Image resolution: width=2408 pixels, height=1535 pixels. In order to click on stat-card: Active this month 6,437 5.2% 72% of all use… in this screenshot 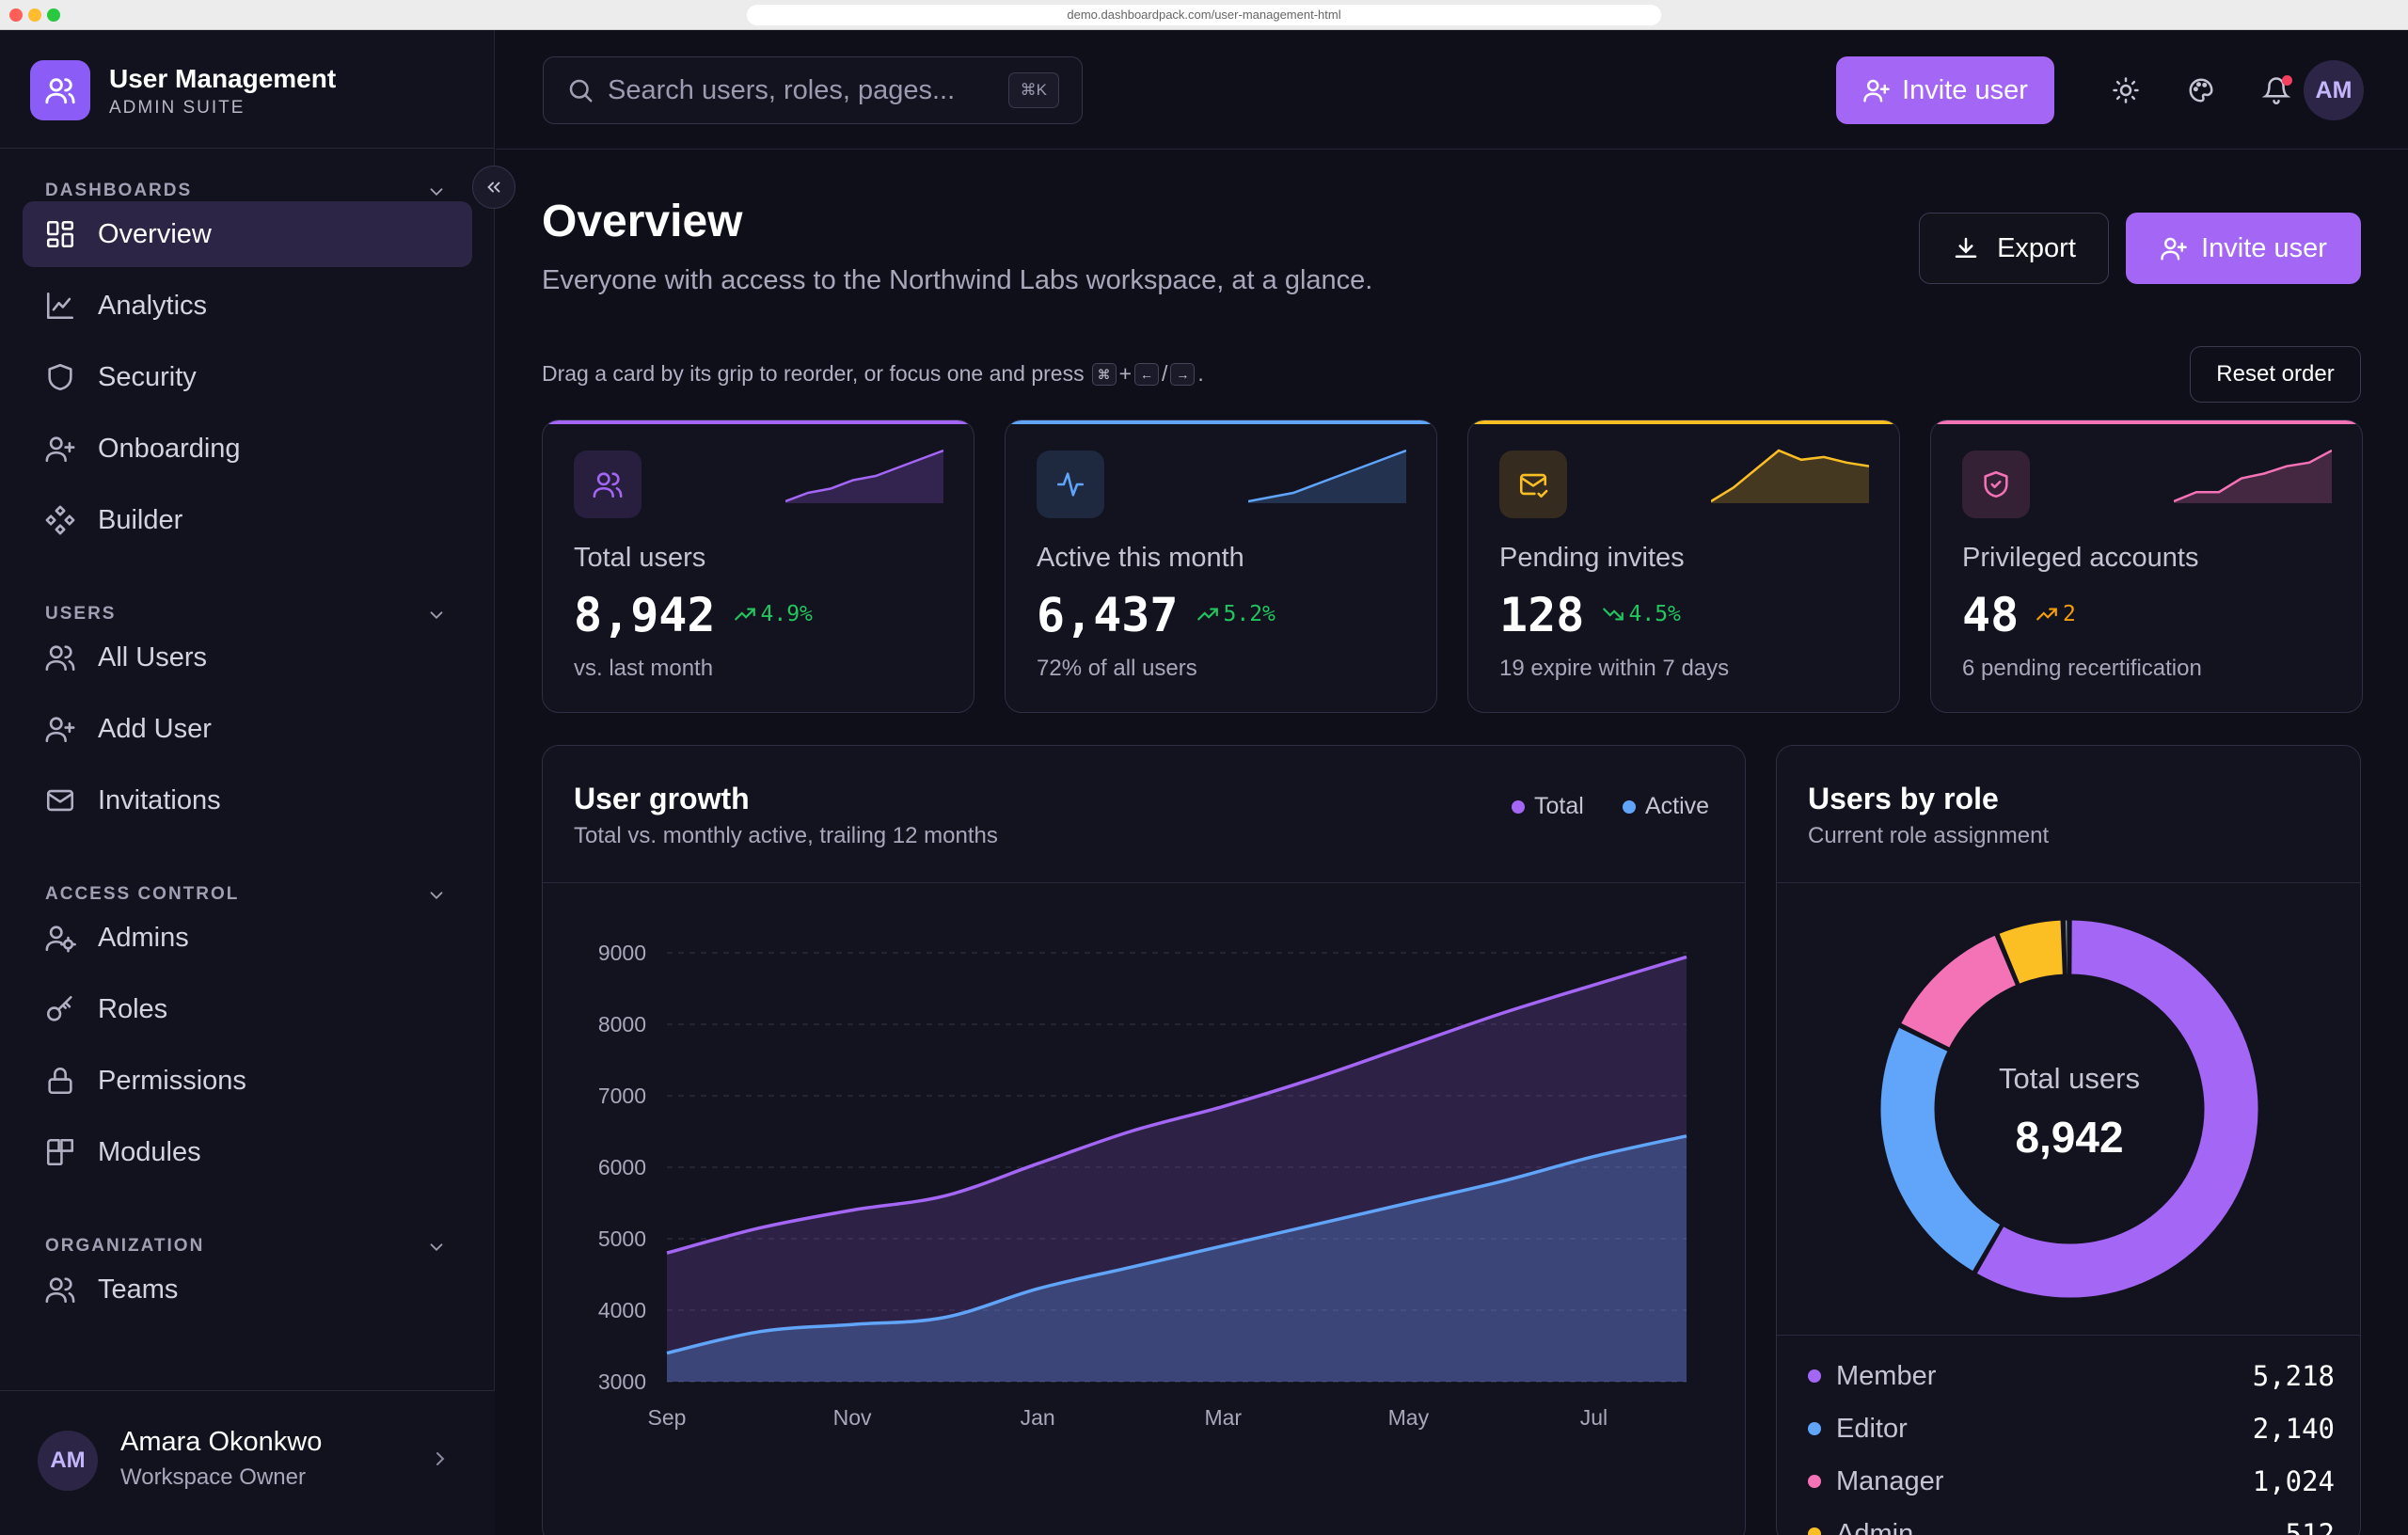, I will do `click(1221, 566)`.